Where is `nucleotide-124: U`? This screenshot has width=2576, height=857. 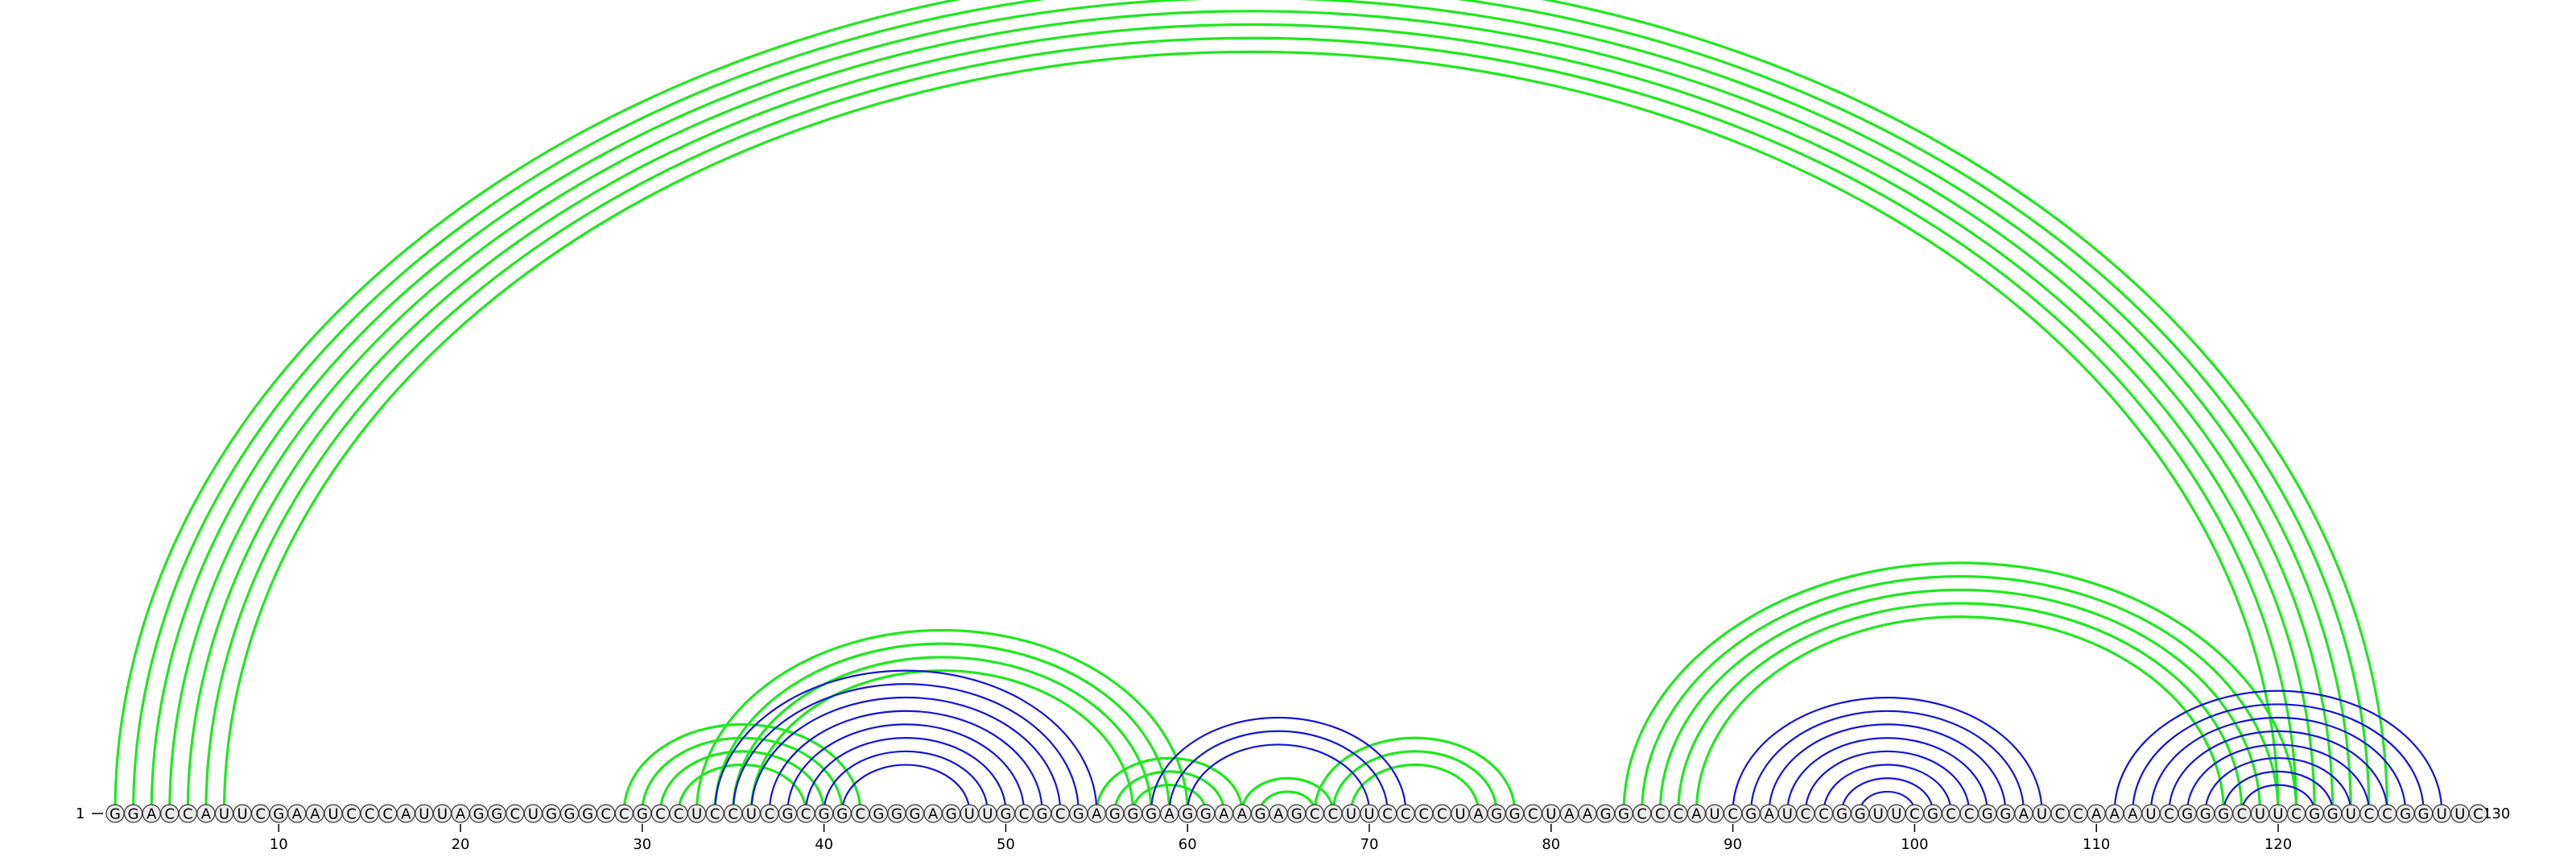
nucleotide-124: U is located at coordinates (2350, 813).